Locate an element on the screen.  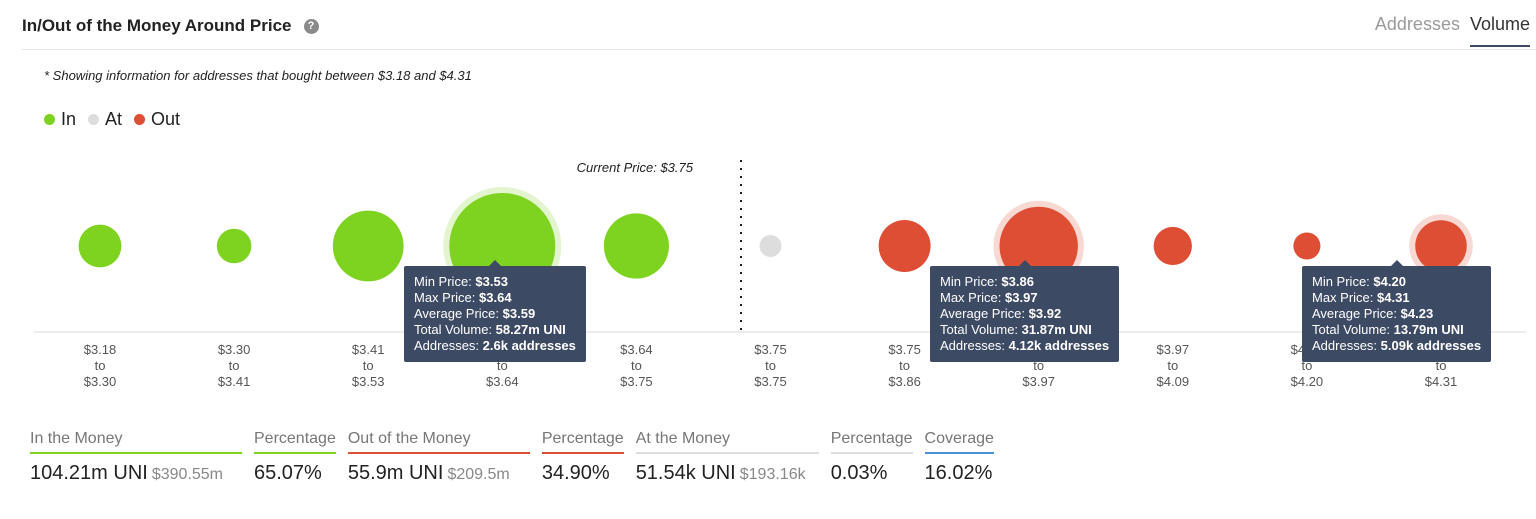
bubble-at is located at coordinates (770, 246).